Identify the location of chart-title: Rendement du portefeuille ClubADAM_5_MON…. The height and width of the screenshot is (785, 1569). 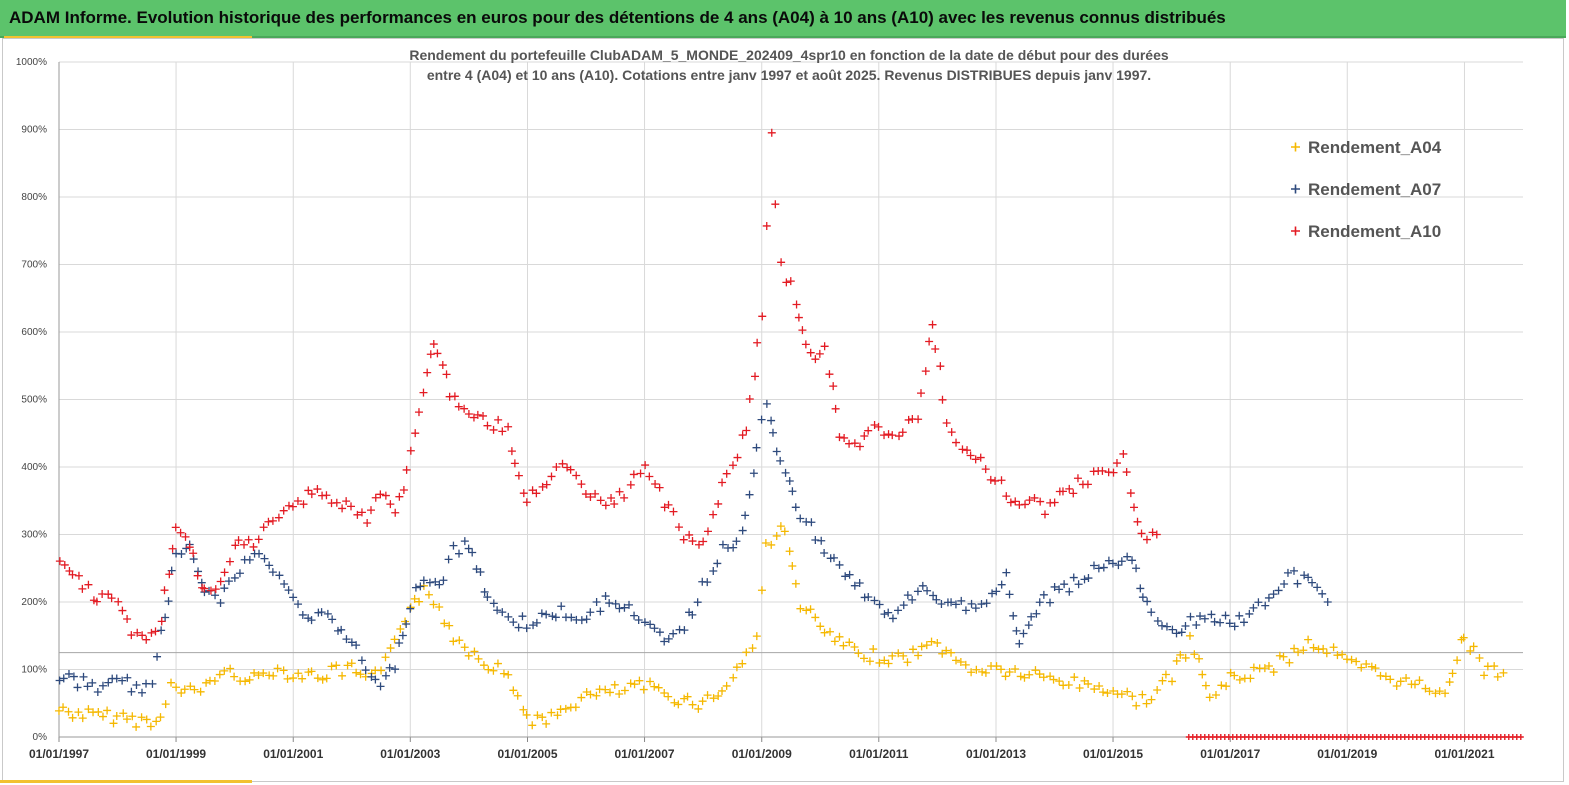
(788, 65).